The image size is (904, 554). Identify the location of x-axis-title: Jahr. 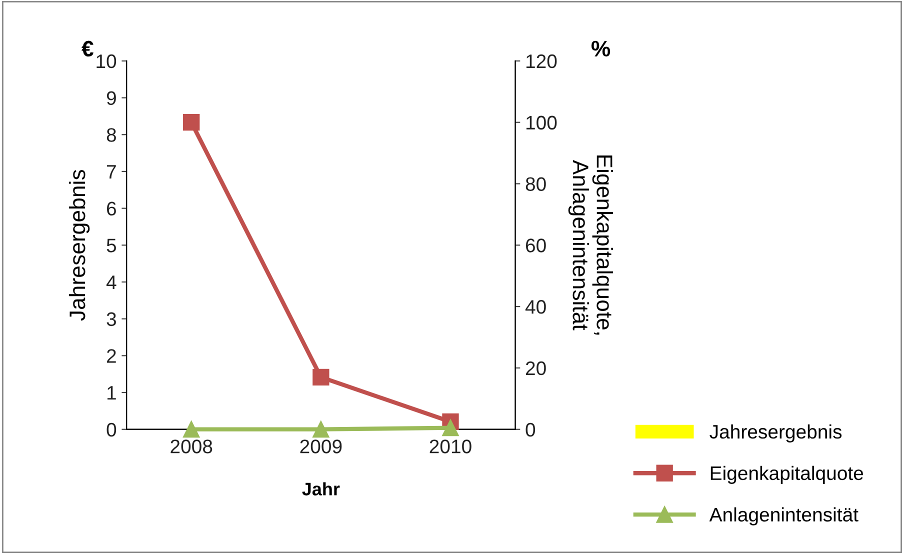
(321, 489).